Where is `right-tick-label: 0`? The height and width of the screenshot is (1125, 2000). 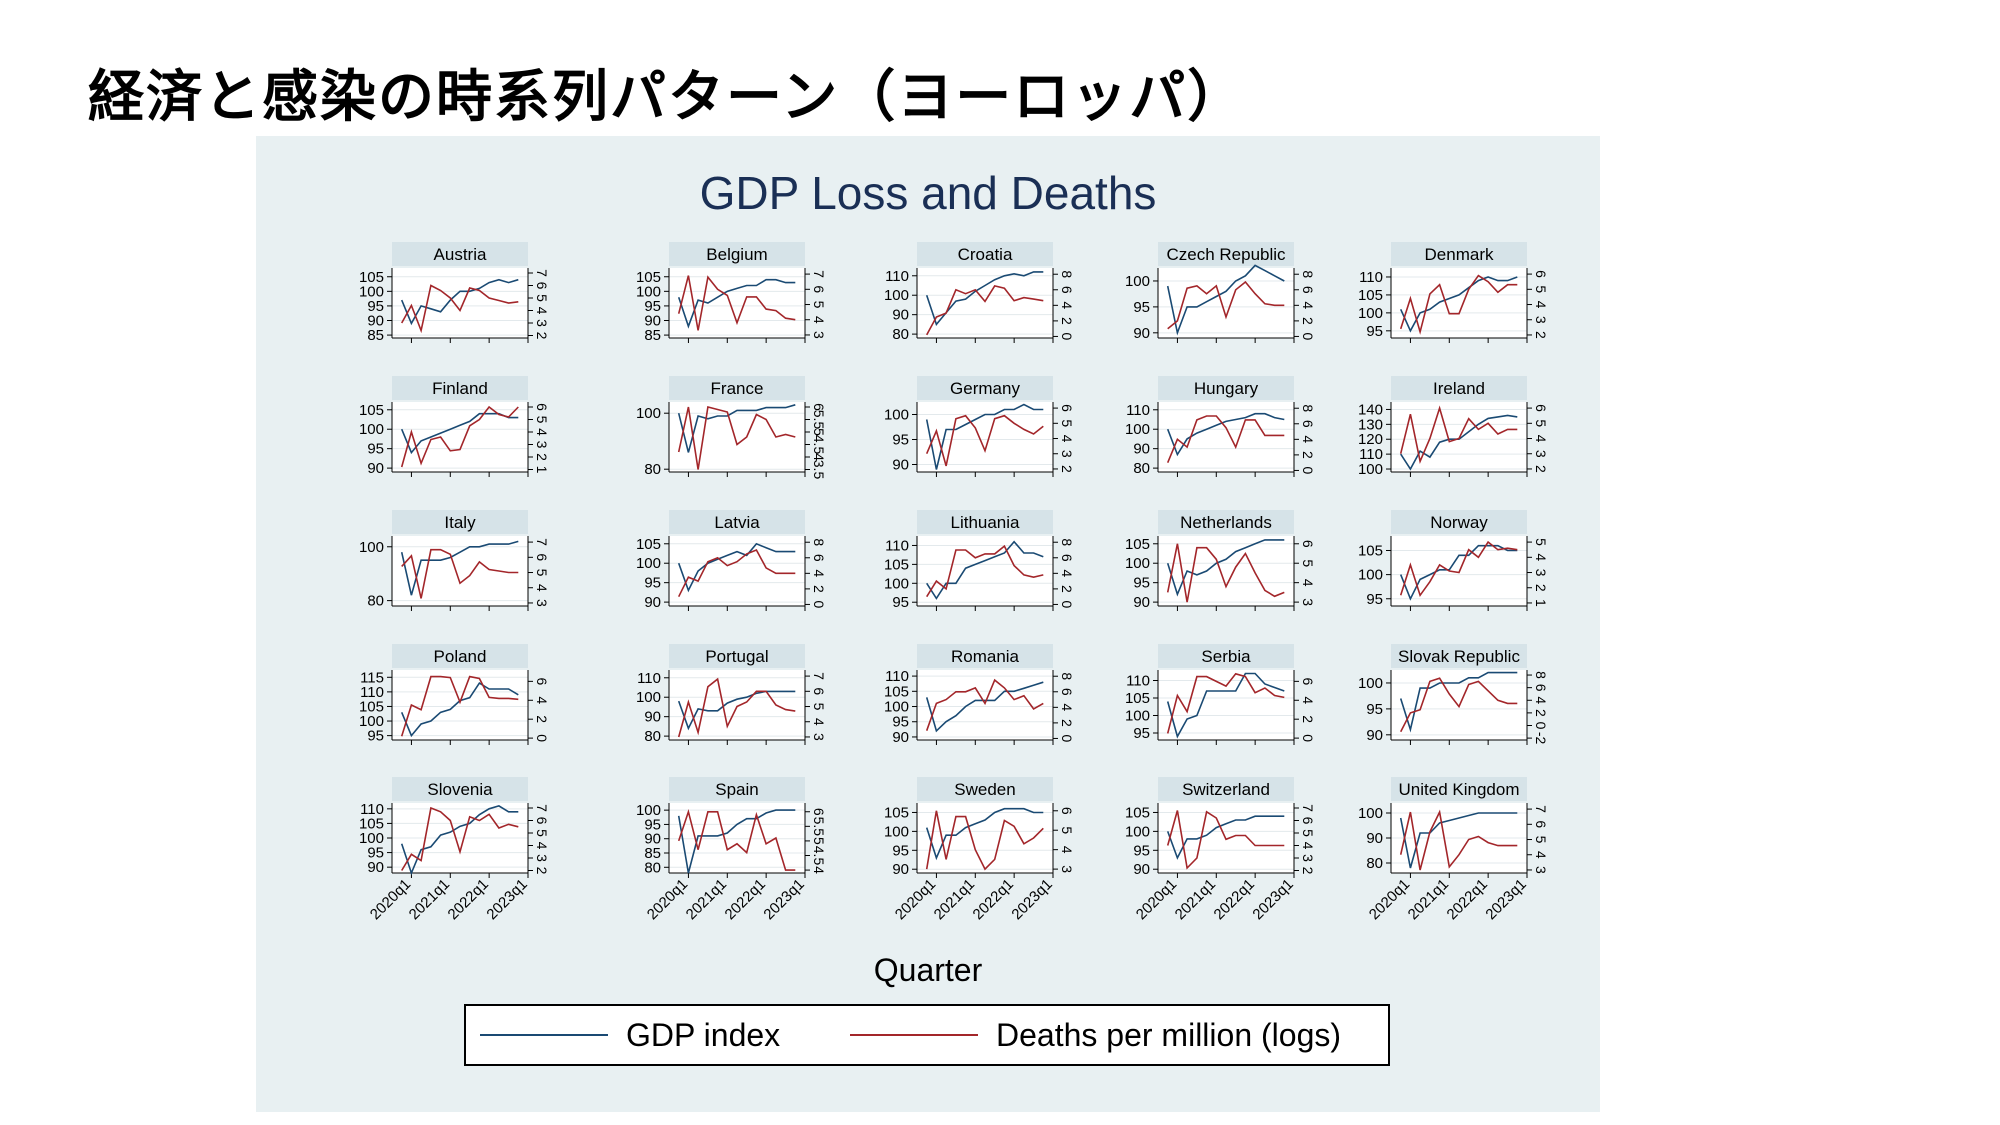 right-tick-label: 0 is located at coordinates (819, 605).